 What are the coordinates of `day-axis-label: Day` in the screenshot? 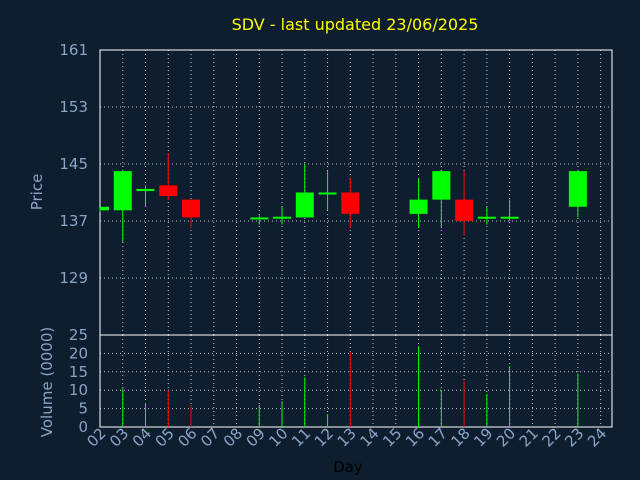 It's located at (348, 467).